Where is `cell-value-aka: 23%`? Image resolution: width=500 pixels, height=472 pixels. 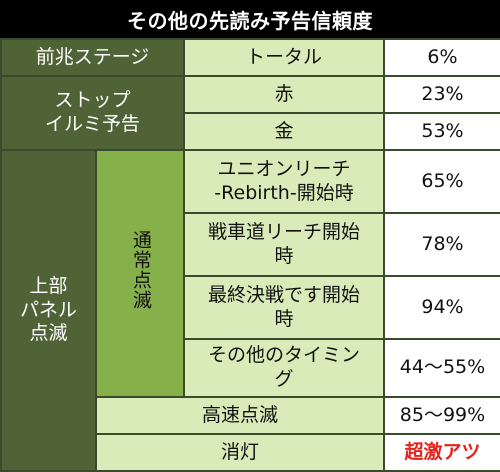
cell-value-aka: 23% is located at coordinates (441, 94).